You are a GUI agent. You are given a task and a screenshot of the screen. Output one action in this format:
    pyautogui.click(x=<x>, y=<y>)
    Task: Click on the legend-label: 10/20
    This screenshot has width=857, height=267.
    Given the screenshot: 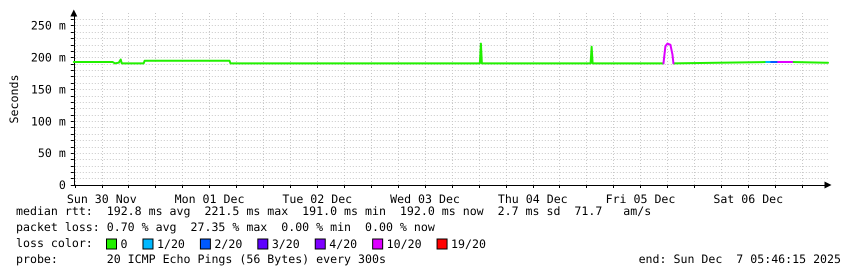 What is the action you would take?
    pyautogui.click(x=404, y=244)
    